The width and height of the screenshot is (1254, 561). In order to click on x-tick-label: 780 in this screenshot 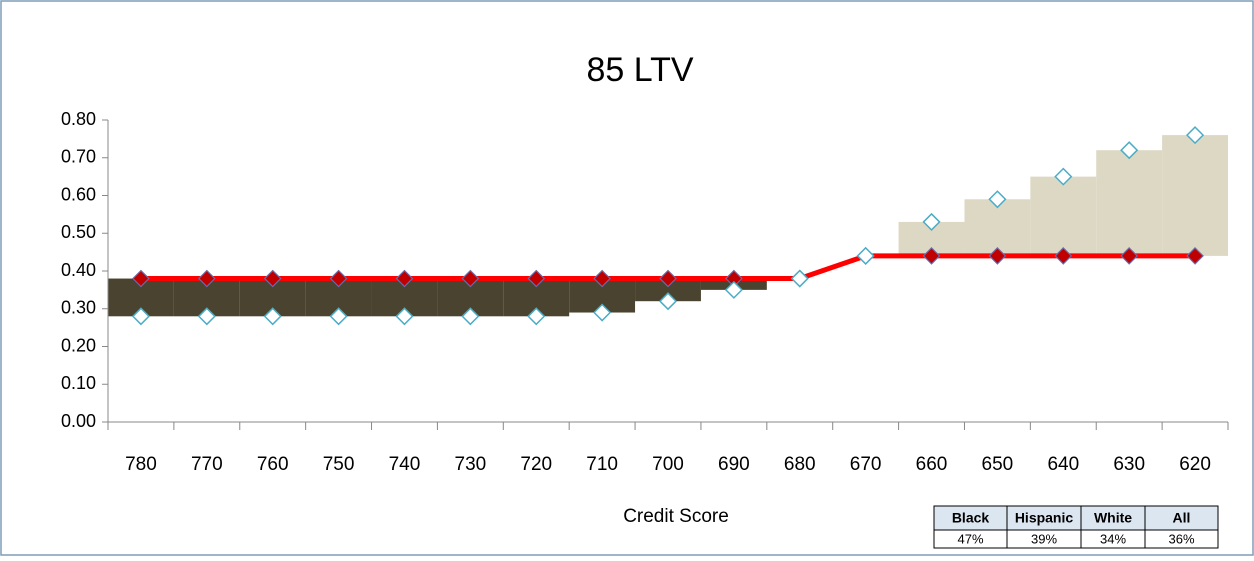, I will do `click(141, 464)`.